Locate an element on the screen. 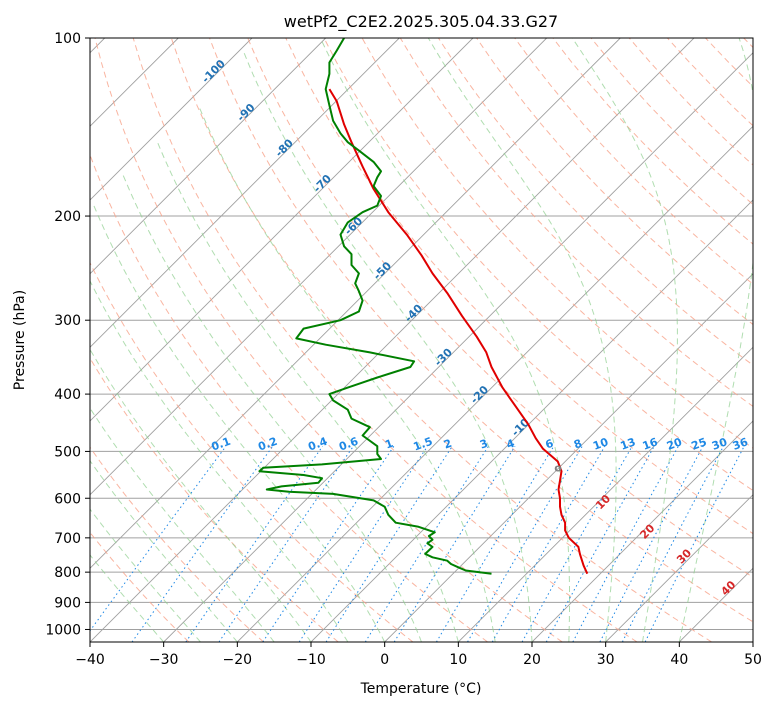  x-tick-label: 50 is located at coordinates (753, 660).